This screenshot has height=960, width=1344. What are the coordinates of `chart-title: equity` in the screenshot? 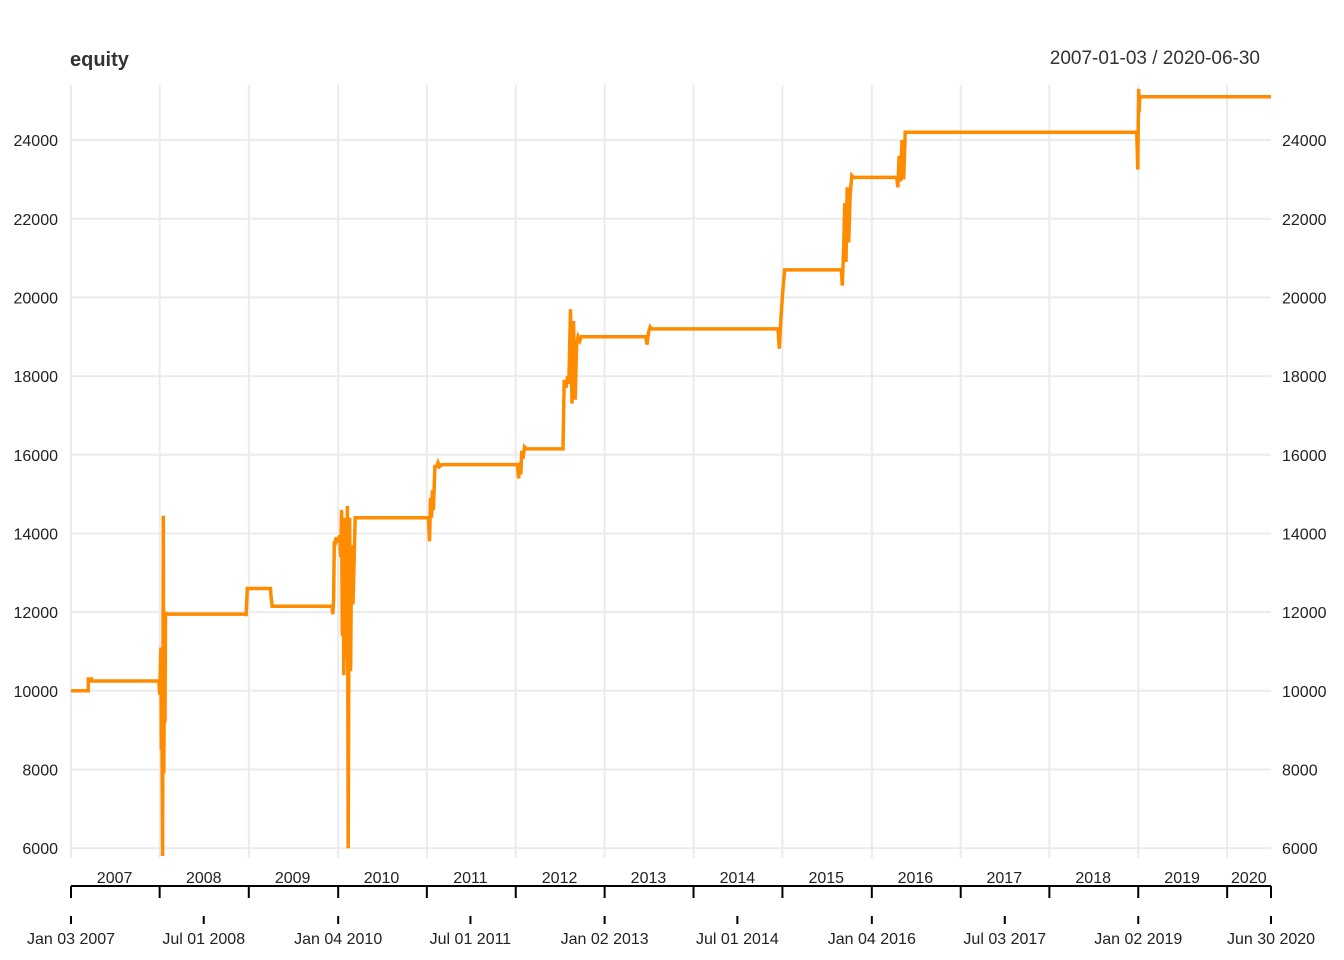 It's located at (100, 60).